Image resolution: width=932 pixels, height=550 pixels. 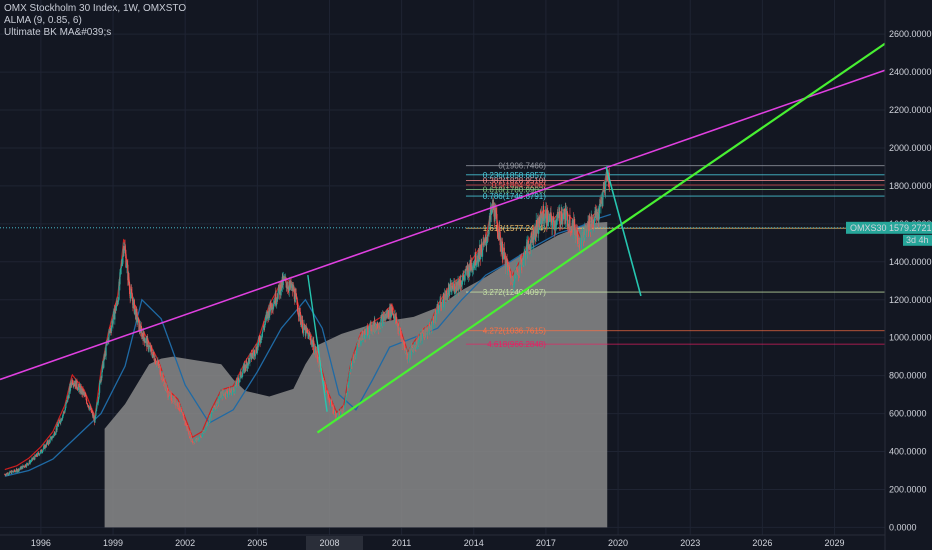 I want to click on y-tick-label: 2600.0000, so click(x=910, y=34).